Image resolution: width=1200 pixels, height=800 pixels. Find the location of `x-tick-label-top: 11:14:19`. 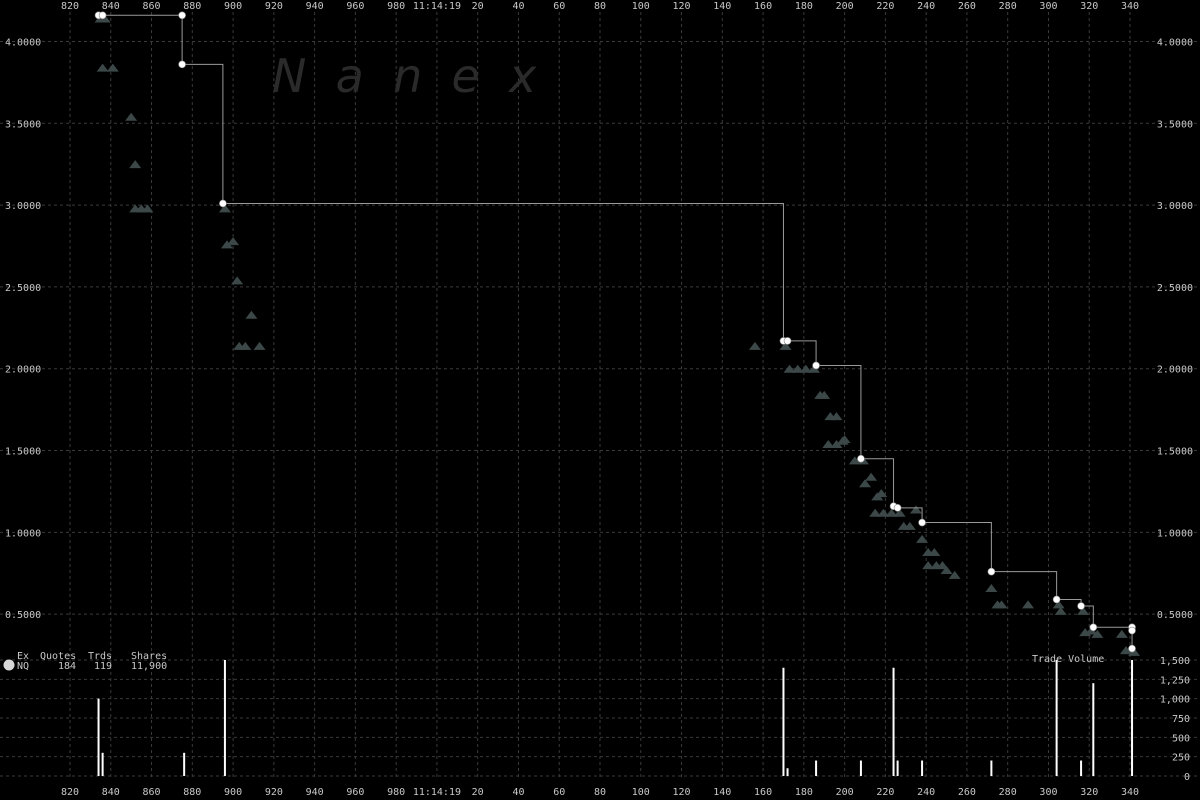

x-tick-label-top: 11:14:19 is located at coordinates (437, 6).